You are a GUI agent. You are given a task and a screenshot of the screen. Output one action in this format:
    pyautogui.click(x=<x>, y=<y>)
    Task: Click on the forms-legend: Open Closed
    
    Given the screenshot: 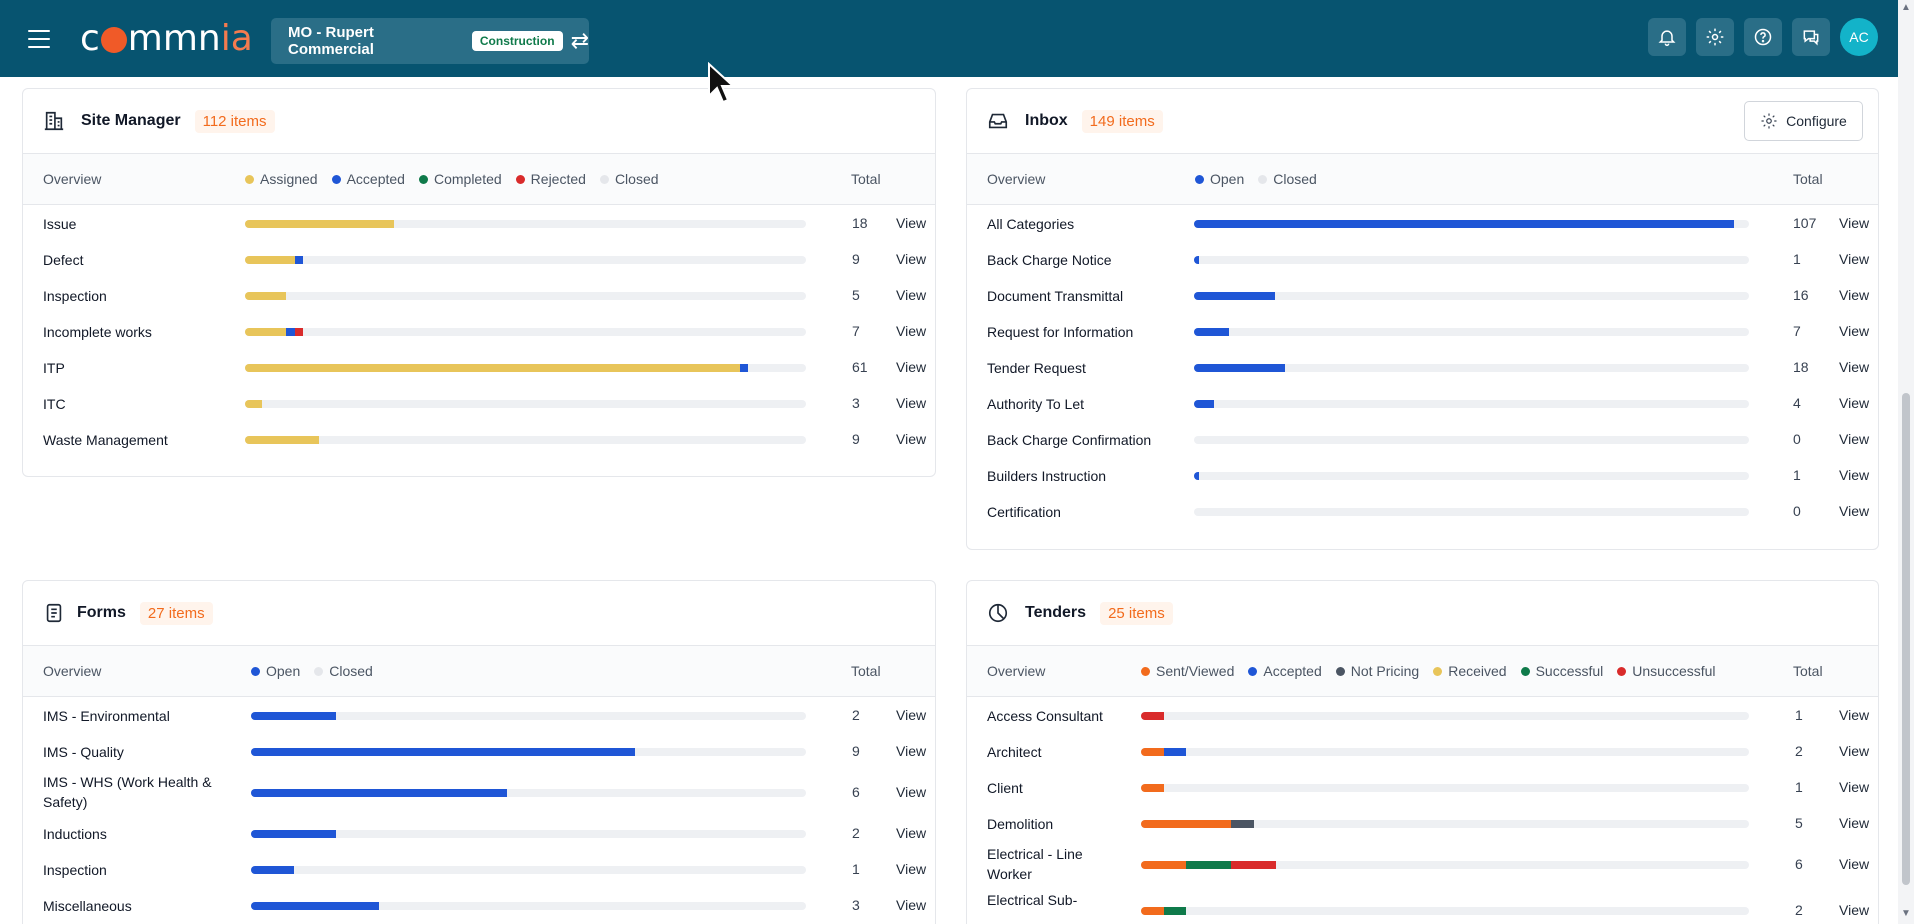 What is the action you would take?
    pyautogui.click(x=319, y=671)
    